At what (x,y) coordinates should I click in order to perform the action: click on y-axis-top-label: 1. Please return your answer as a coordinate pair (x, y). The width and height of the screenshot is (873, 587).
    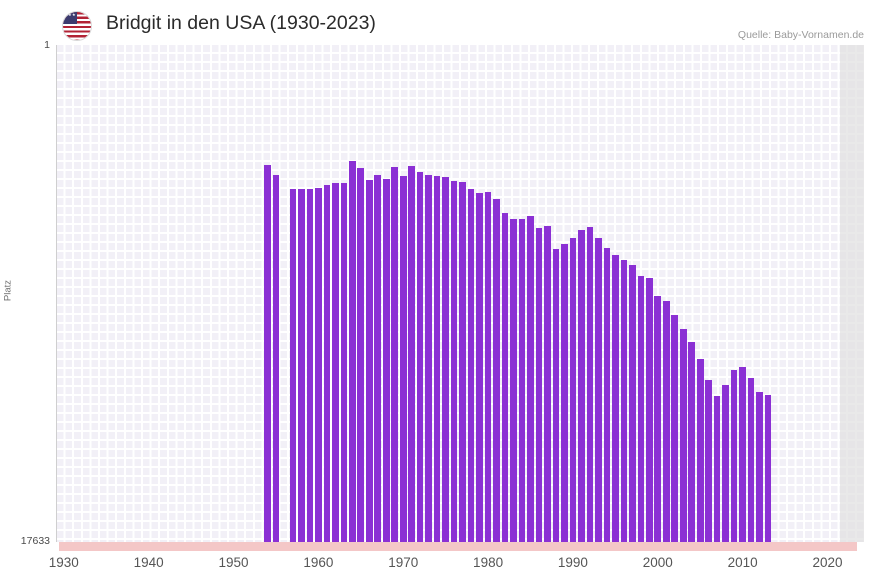
    Looking at the image, I should click on (47, 45).